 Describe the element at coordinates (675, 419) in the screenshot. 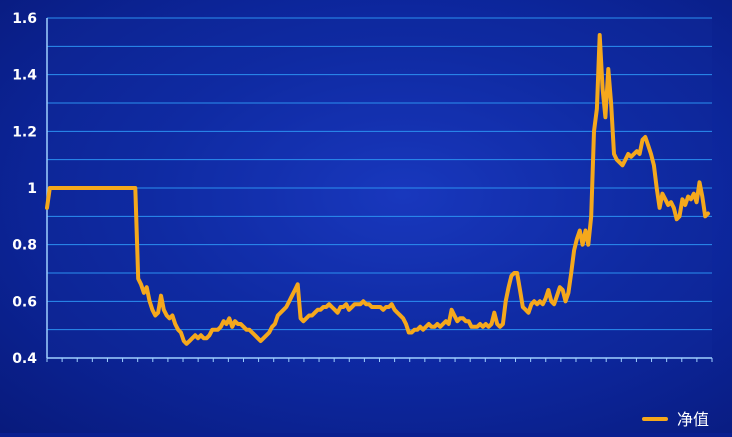

I see `legend: 净值` at that location.